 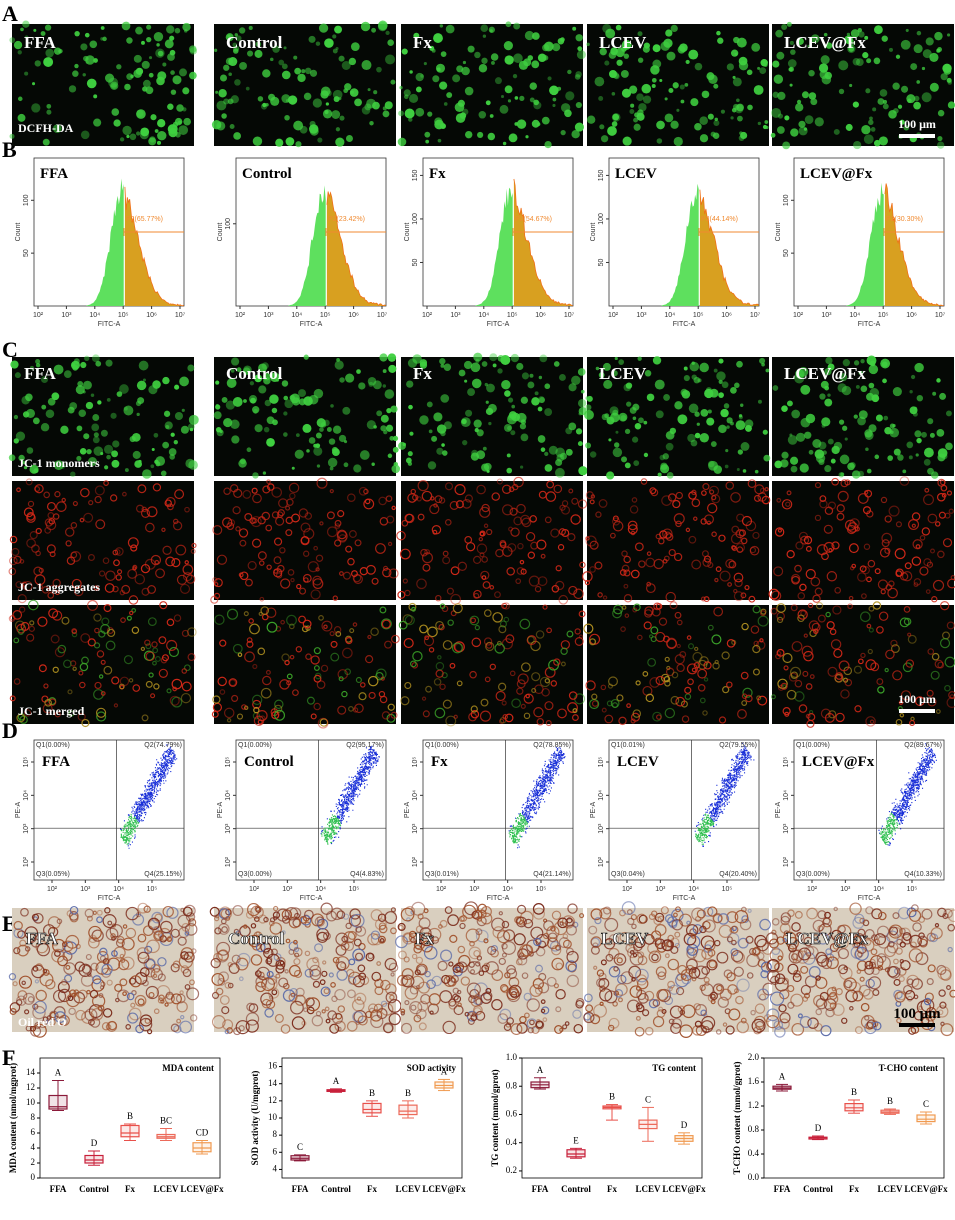 What do you see at coordinates (754, 1057) in the screenshot?
I see `y-tick-label: 2.0` at bounding box center [754, 1057].